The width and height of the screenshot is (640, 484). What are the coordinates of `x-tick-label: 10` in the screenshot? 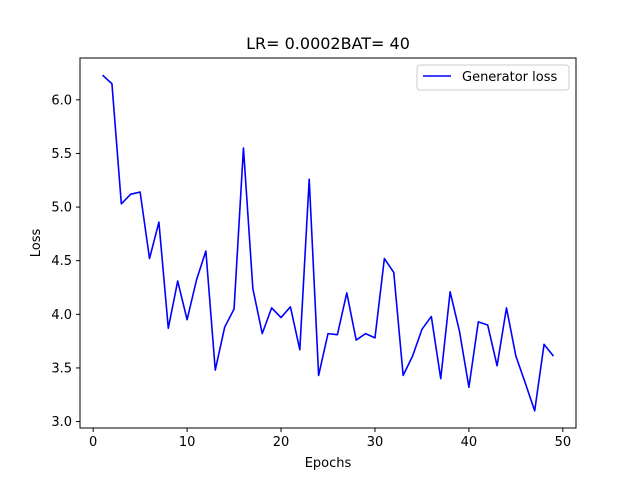 It's located at (187, 442).